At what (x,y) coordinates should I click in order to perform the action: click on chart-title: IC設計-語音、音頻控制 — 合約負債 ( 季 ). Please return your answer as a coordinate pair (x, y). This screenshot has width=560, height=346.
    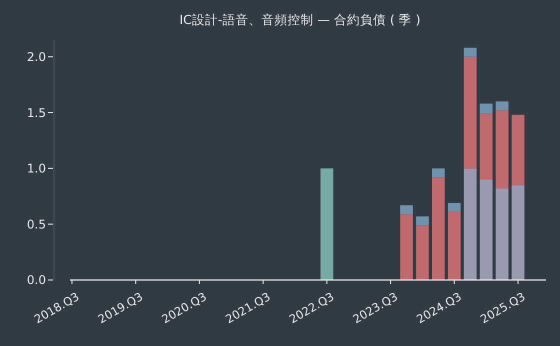
    Looking at the image, I should click on (300, 19).